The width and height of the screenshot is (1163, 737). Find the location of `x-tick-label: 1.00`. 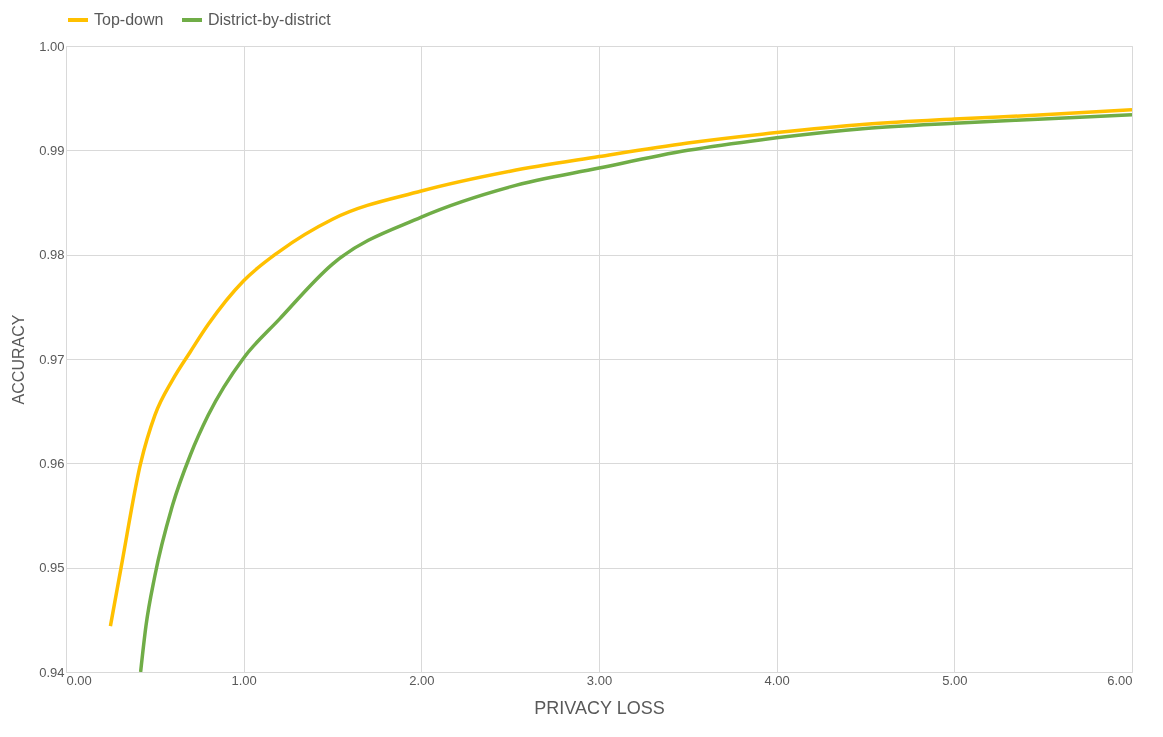

x-tick-label: 1.00 is located at coordinates (244, 680).